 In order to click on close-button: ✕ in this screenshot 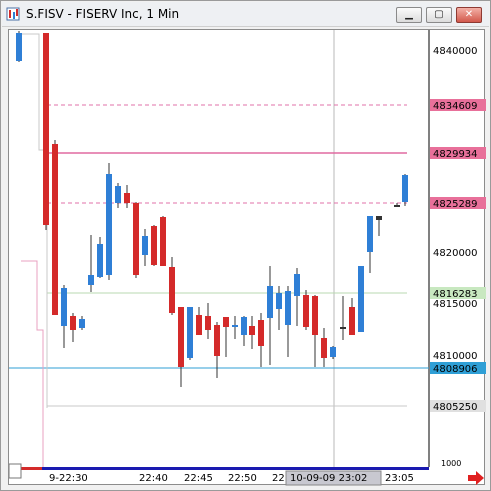, I will do `click(469, 15)`.